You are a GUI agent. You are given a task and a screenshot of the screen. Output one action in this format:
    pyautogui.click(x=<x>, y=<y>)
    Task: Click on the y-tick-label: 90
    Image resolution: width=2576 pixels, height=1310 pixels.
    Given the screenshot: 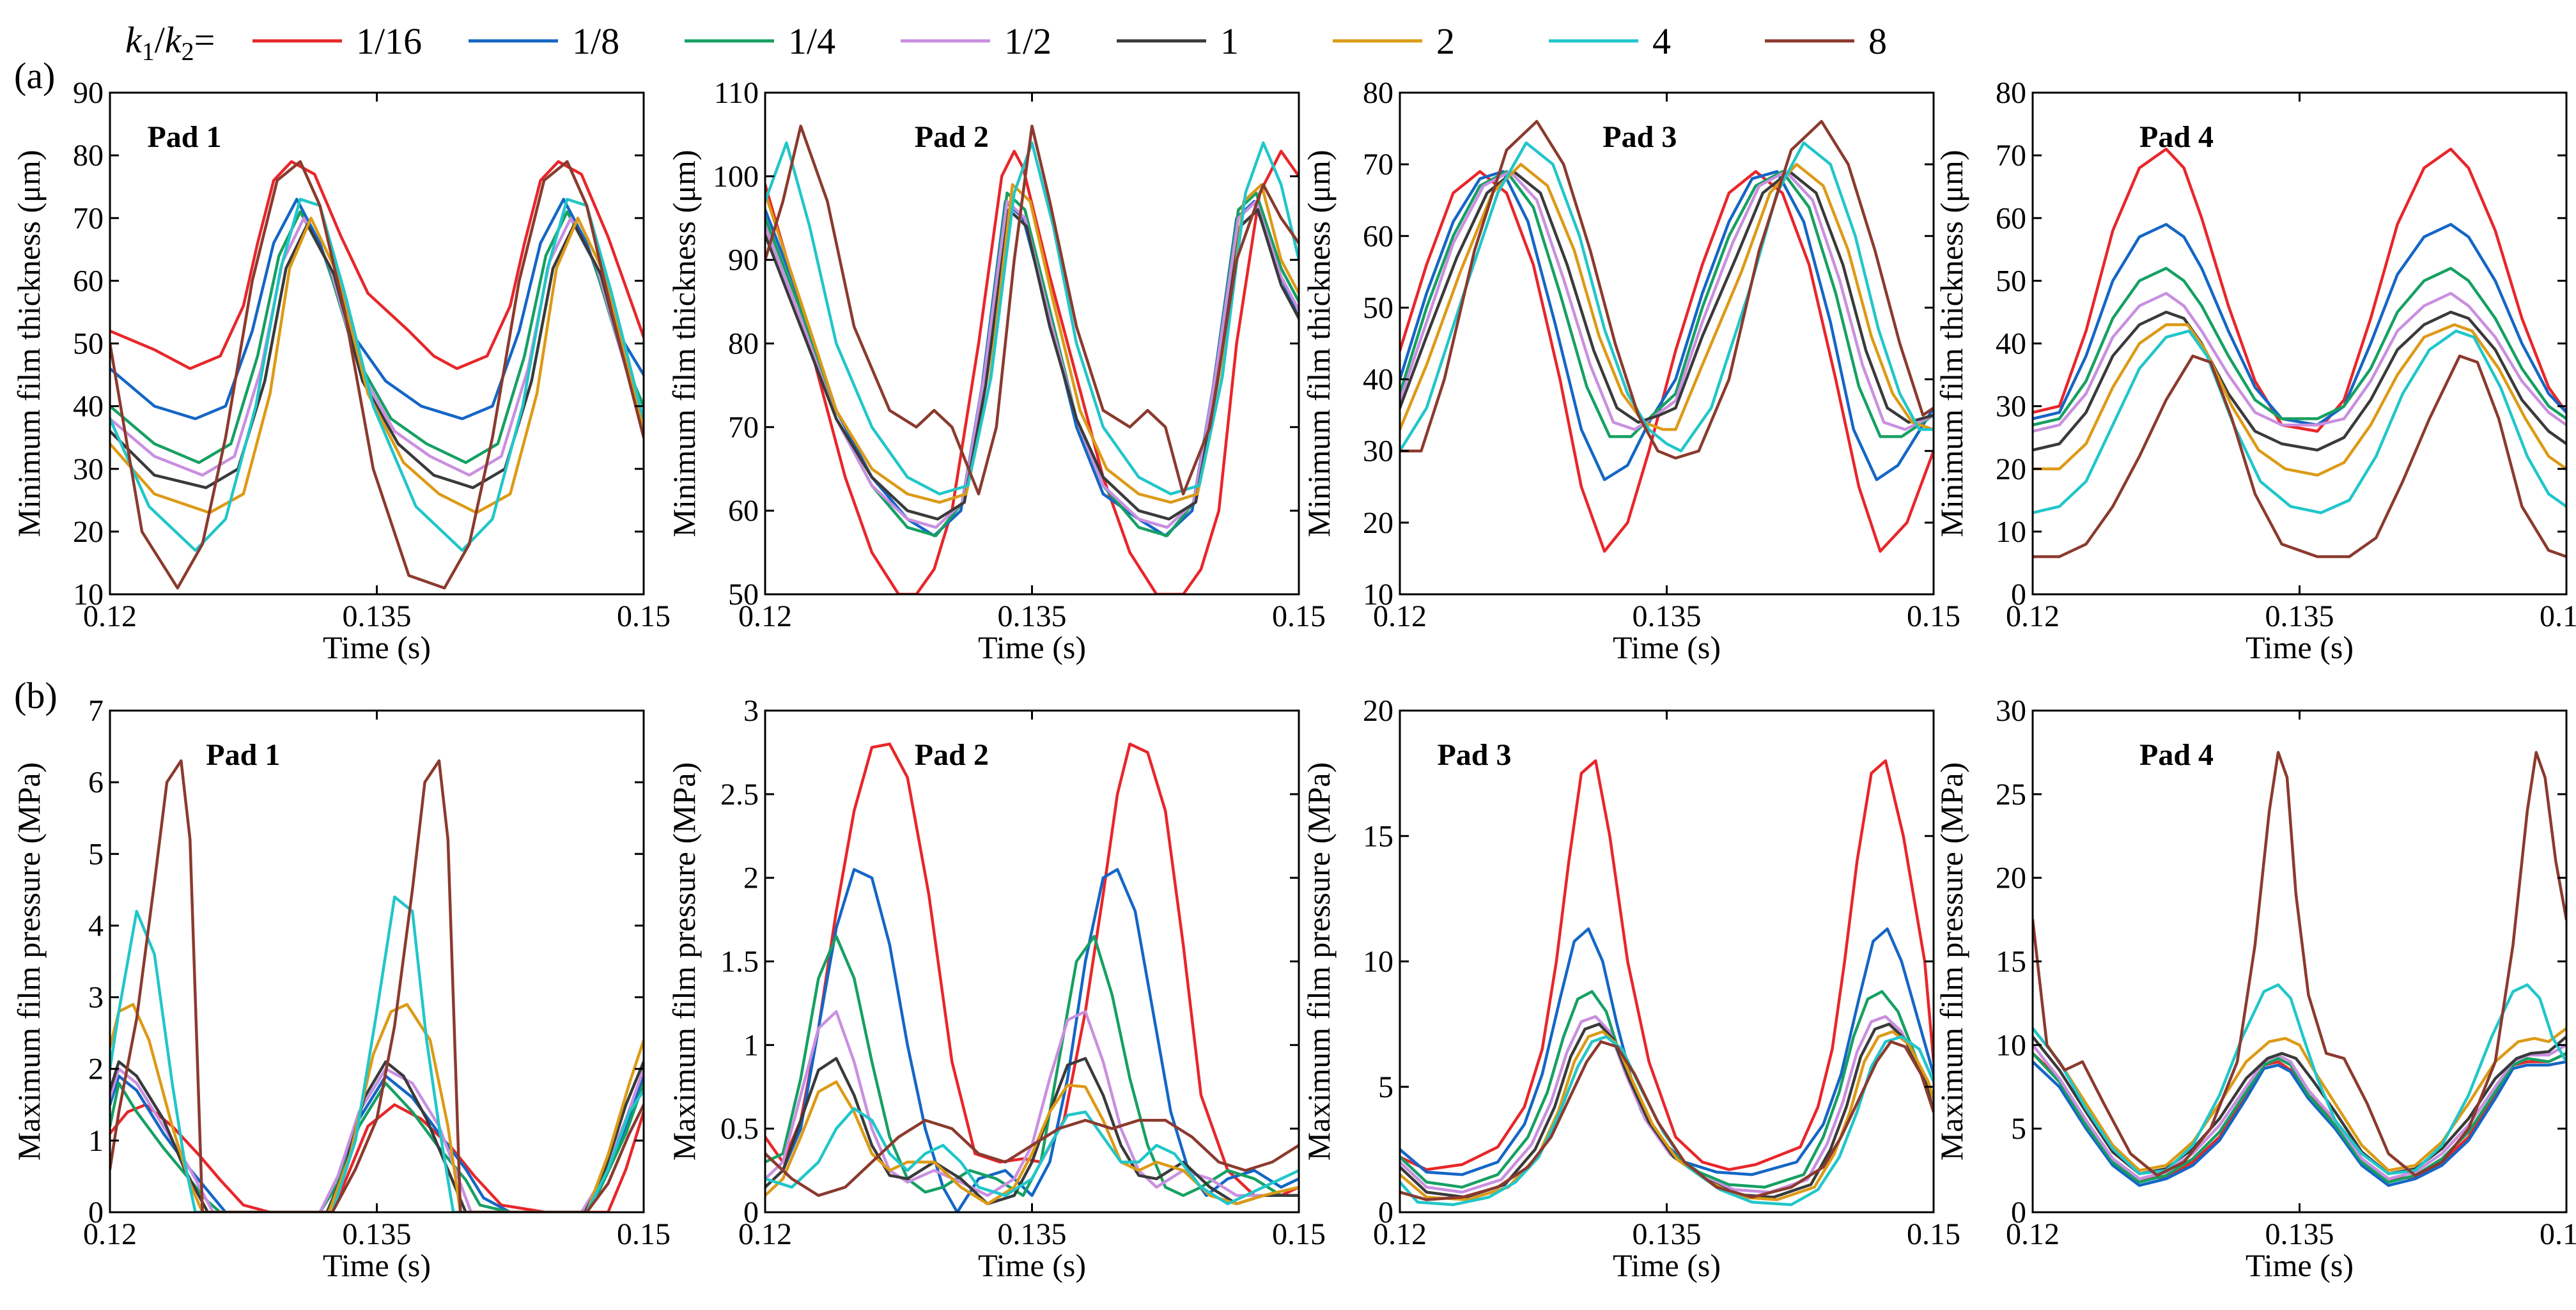 What is the action you would take?
    pyautogui.click(x=743, y=260)
    